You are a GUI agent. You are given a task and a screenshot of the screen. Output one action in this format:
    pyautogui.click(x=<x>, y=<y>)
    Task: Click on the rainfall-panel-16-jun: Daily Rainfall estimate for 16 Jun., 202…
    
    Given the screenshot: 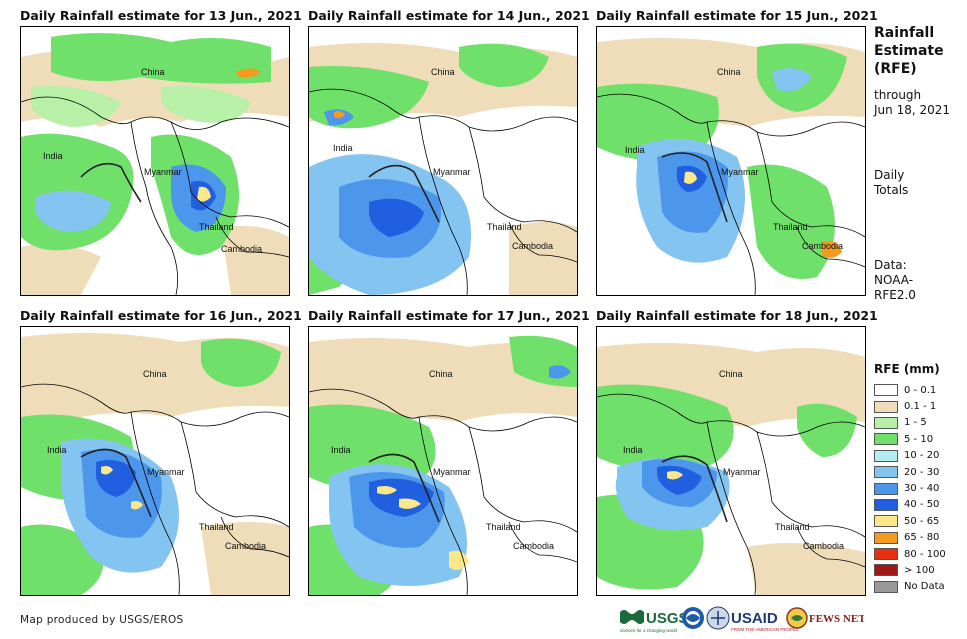 What is the action you would take?
    pyautogui.click(x=161, y=452)
    